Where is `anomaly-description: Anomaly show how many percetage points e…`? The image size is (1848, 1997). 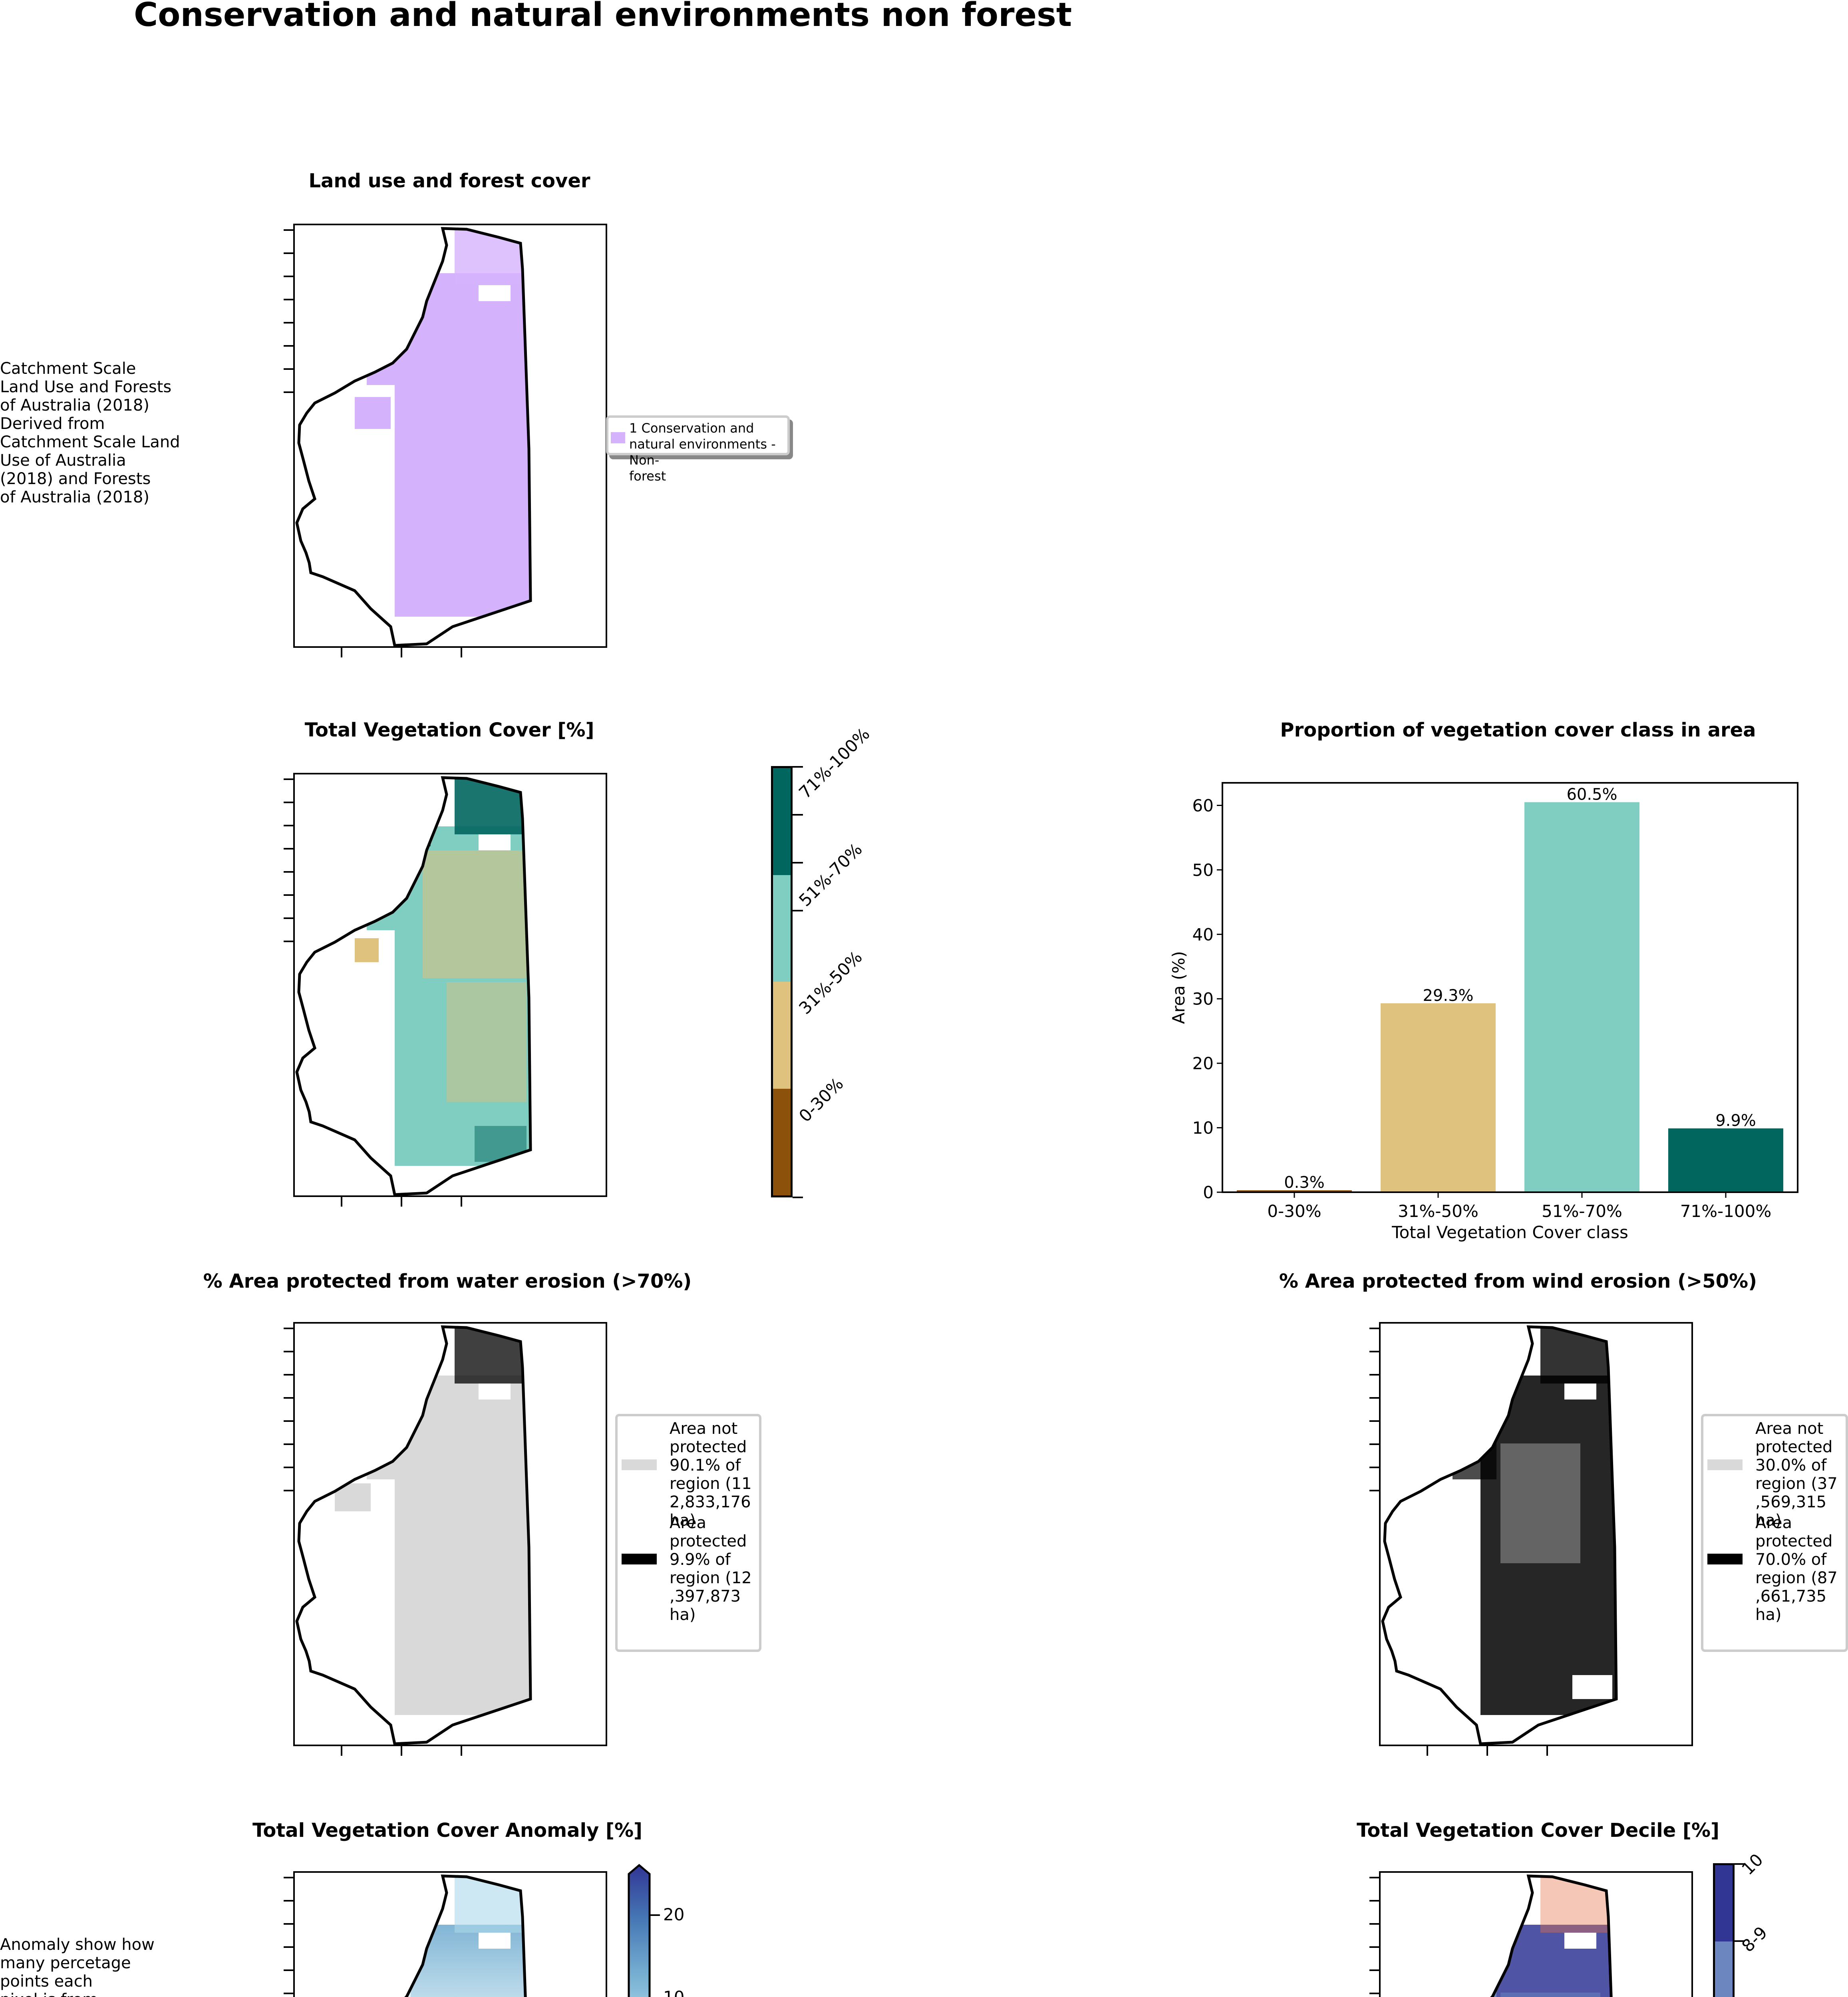 anomaly-description: Anomaly show how many percetage points e… is located at coordinates (77, 1966).